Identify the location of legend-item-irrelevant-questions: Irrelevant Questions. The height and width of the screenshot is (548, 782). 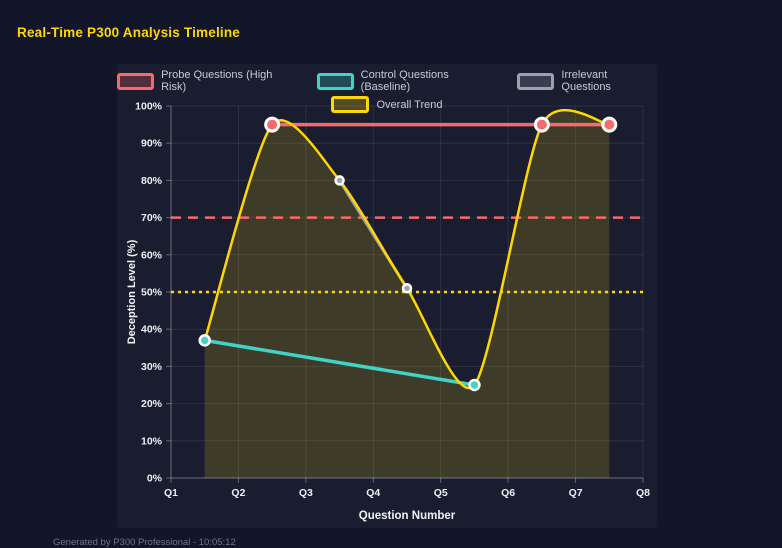
(587, 81).